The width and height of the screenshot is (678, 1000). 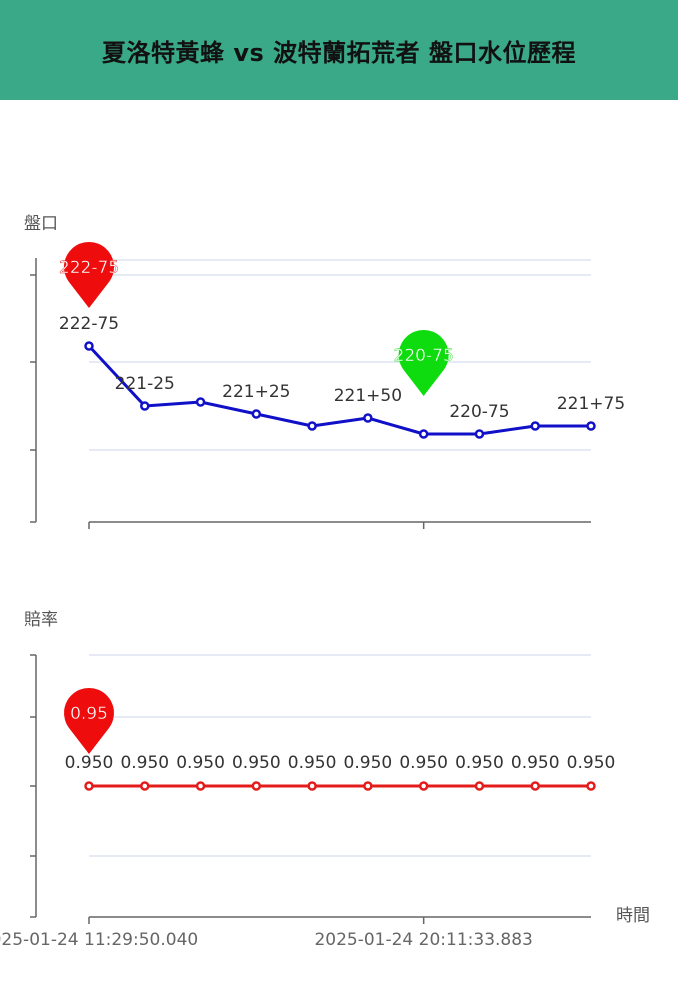 What do you see at coordinates (145, 384) in the screenshot?
I see `chart1-data-label-1: 221-25` at bounding box center [145, 384].